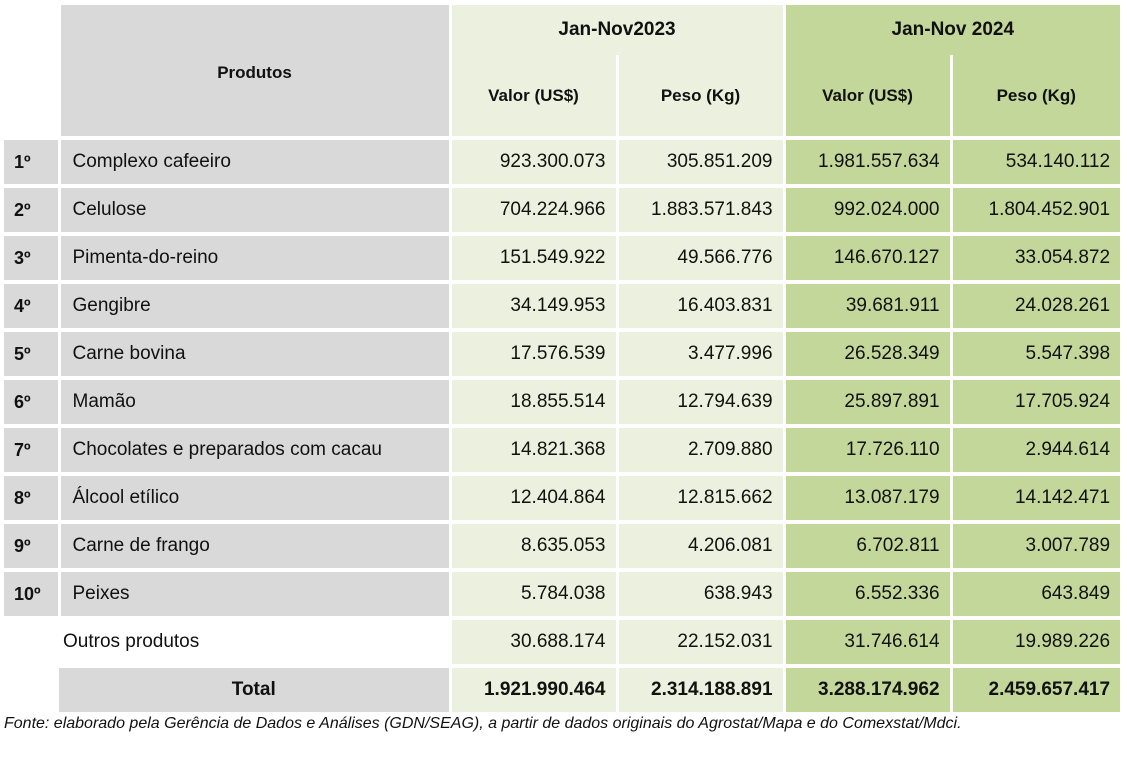  What do you see at coordinates (31, 497) in the screenshot?
I see `rank-cell: 8º` at bounding box center [31, 497].